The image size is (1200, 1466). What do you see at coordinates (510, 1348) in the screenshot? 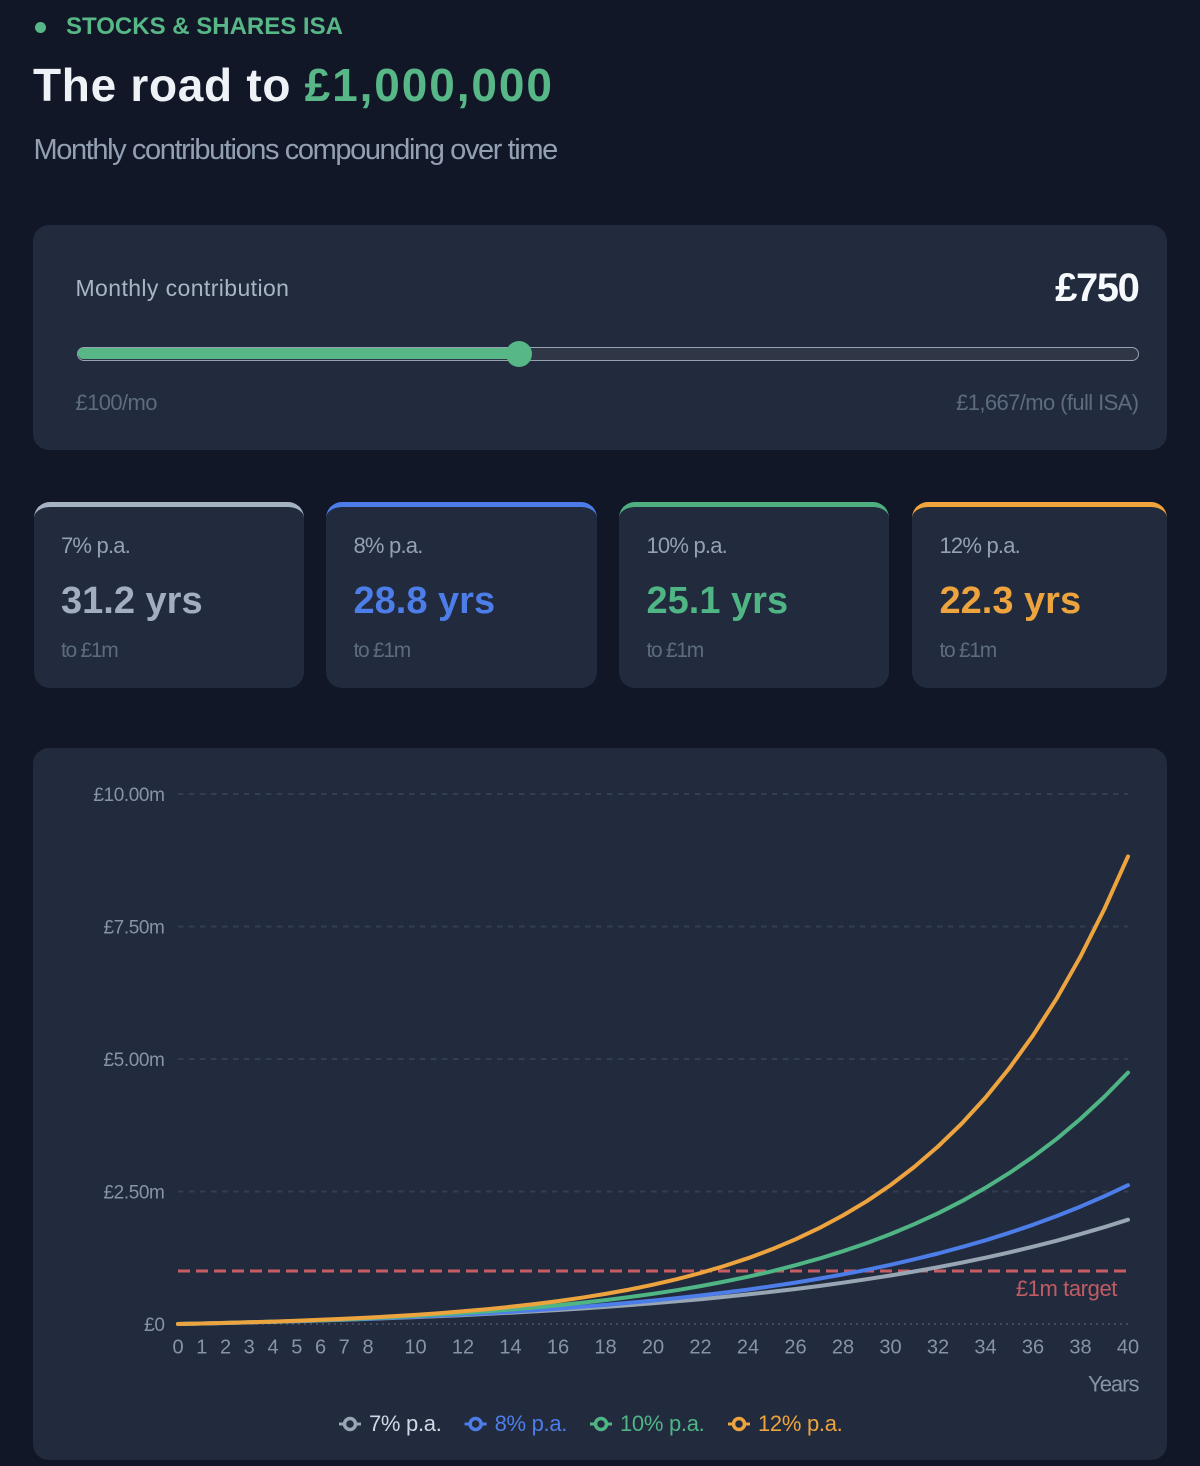
I see `svg-text: 14` at bounding box center [510, 1348].